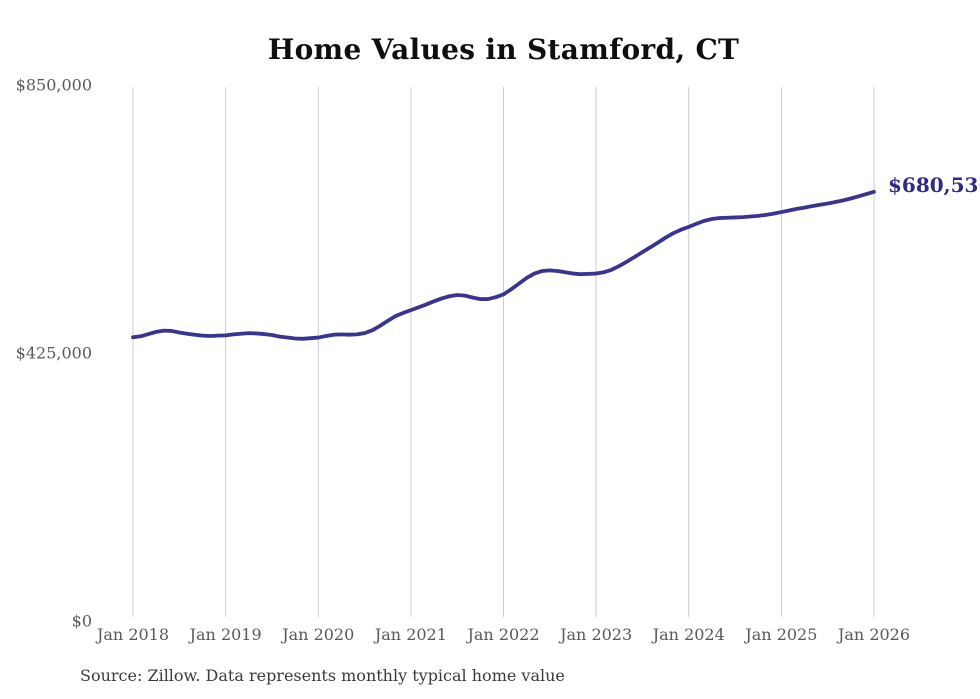 This screenshot has height=699, width=980. Describe the element at coordinates (780, 634) in the screenshot. I see `x-tick-label: Jan 2025` at that location.